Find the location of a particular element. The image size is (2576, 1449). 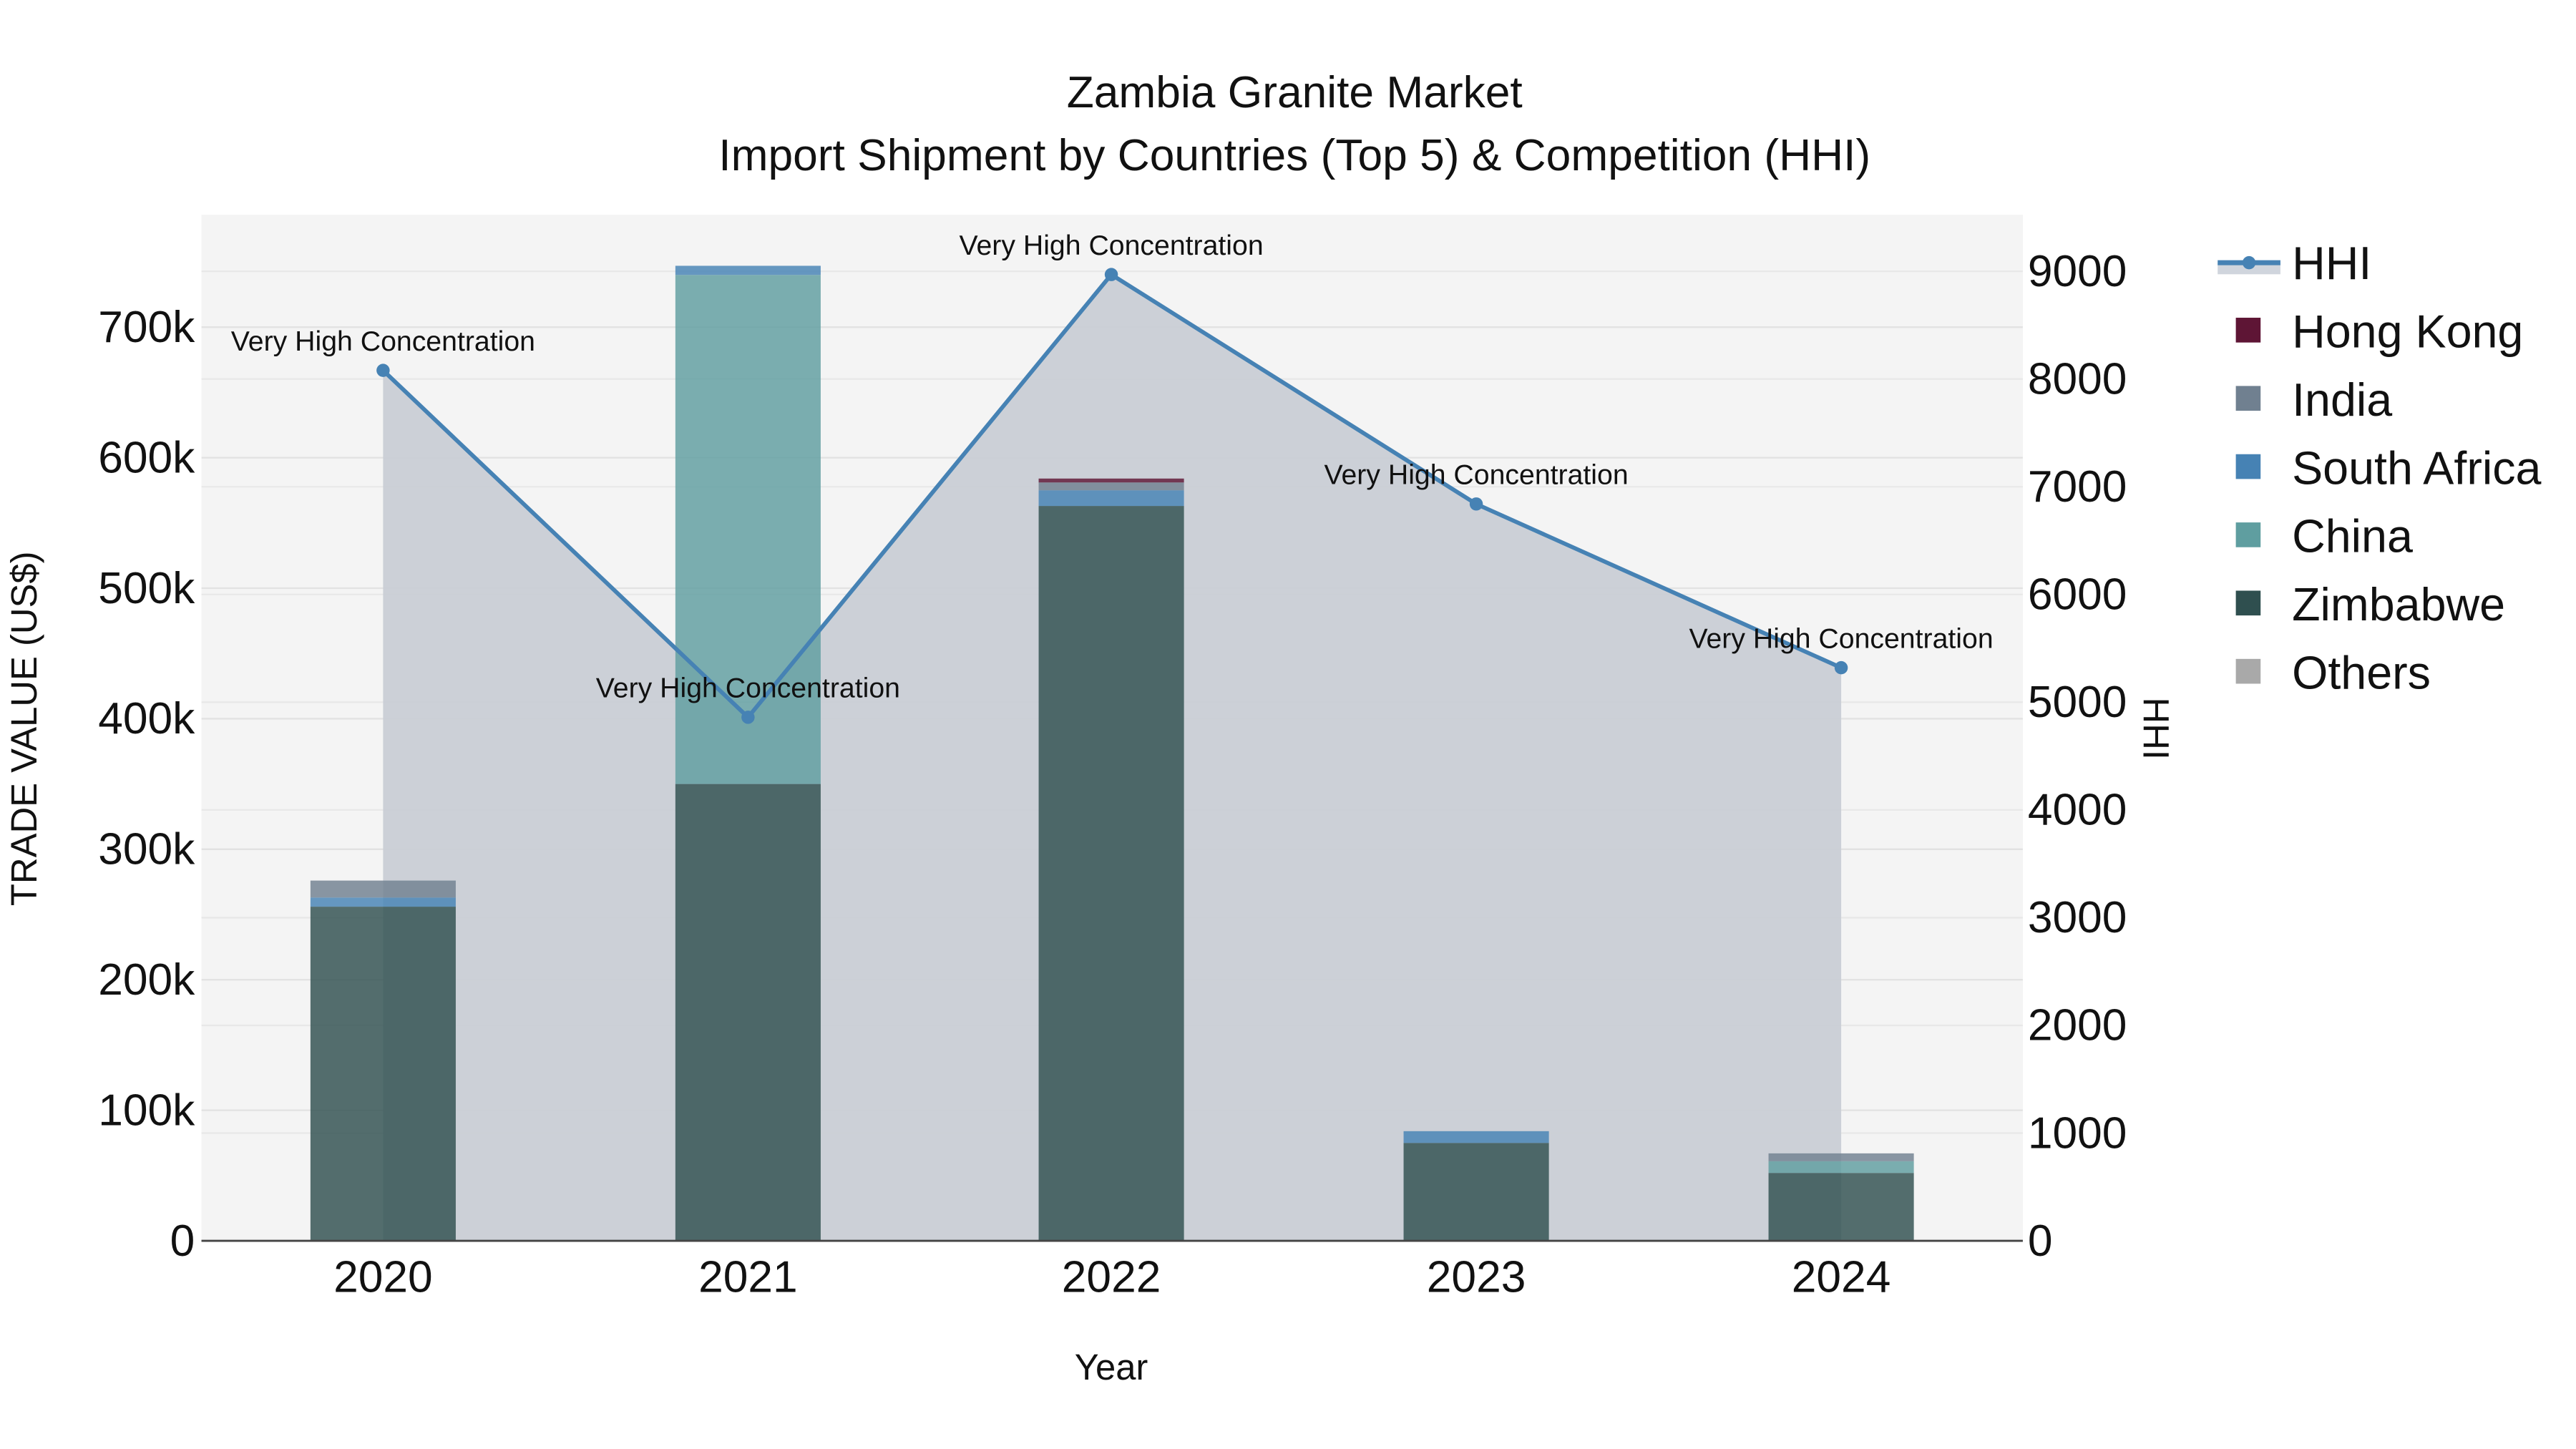

y2-tick-label: 4000 is located at coordinates (2077, 810).